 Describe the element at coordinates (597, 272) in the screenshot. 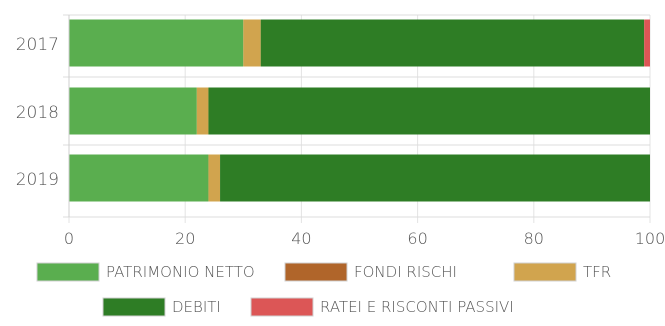

I see `legend-label: TFR` at that location.